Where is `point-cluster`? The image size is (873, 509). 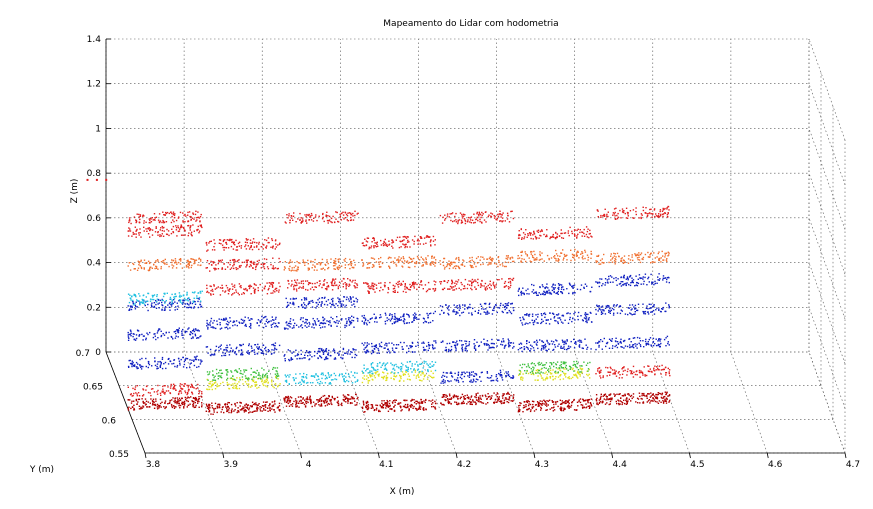
point-cluster is located at coordinates (243, 244).